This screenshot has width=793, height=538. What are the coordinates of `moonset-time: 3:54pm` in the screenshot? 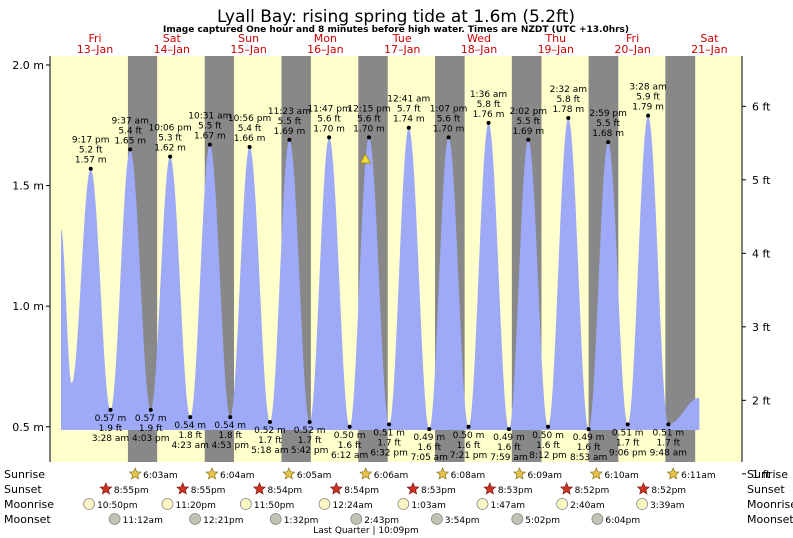 It's located at (462, 521).